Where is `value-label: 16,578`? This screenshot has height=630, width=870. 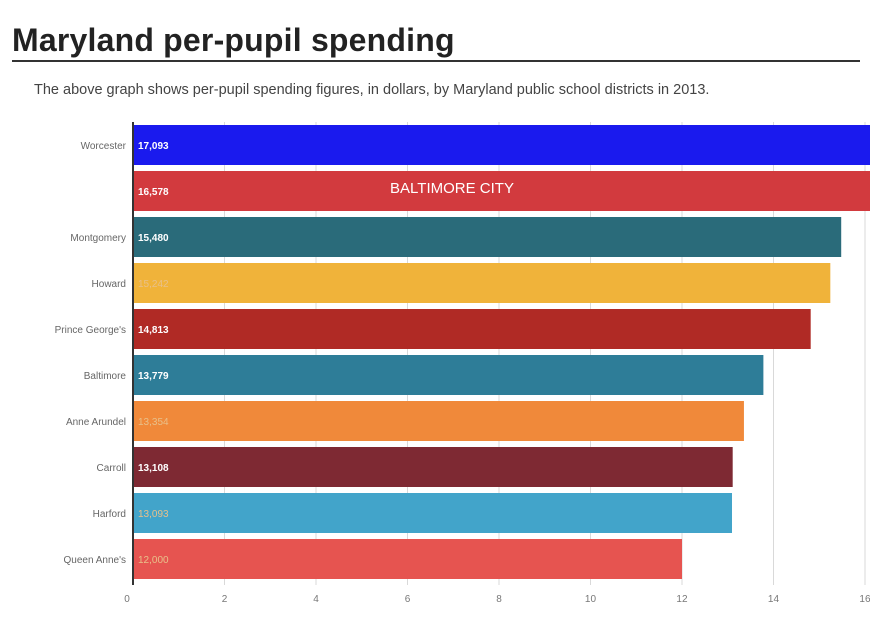 value-label: 16,578 is located at coordinates (153, 192).